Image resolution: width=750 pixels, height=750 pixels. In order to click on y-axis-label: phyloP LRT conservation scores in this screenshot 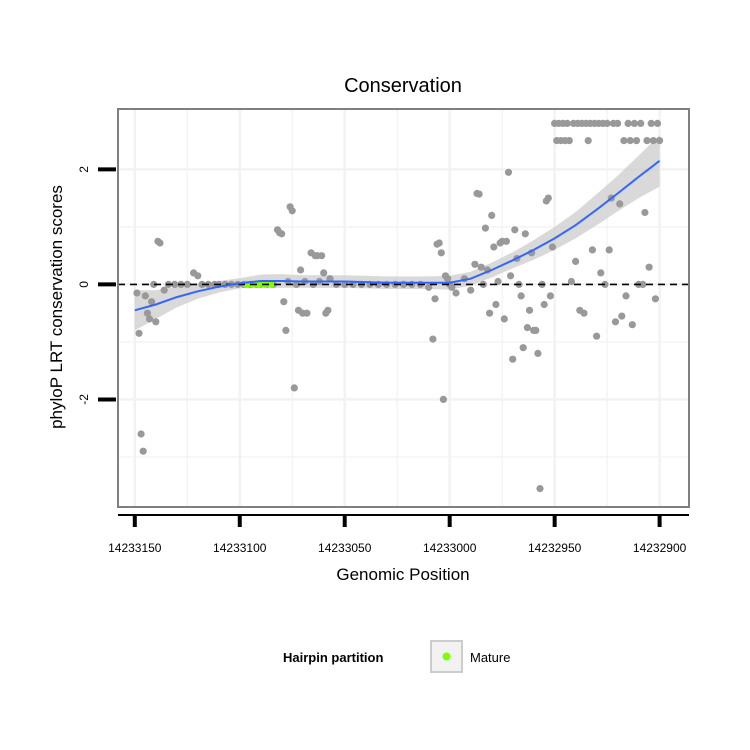, I will do `click(56, 307)`.